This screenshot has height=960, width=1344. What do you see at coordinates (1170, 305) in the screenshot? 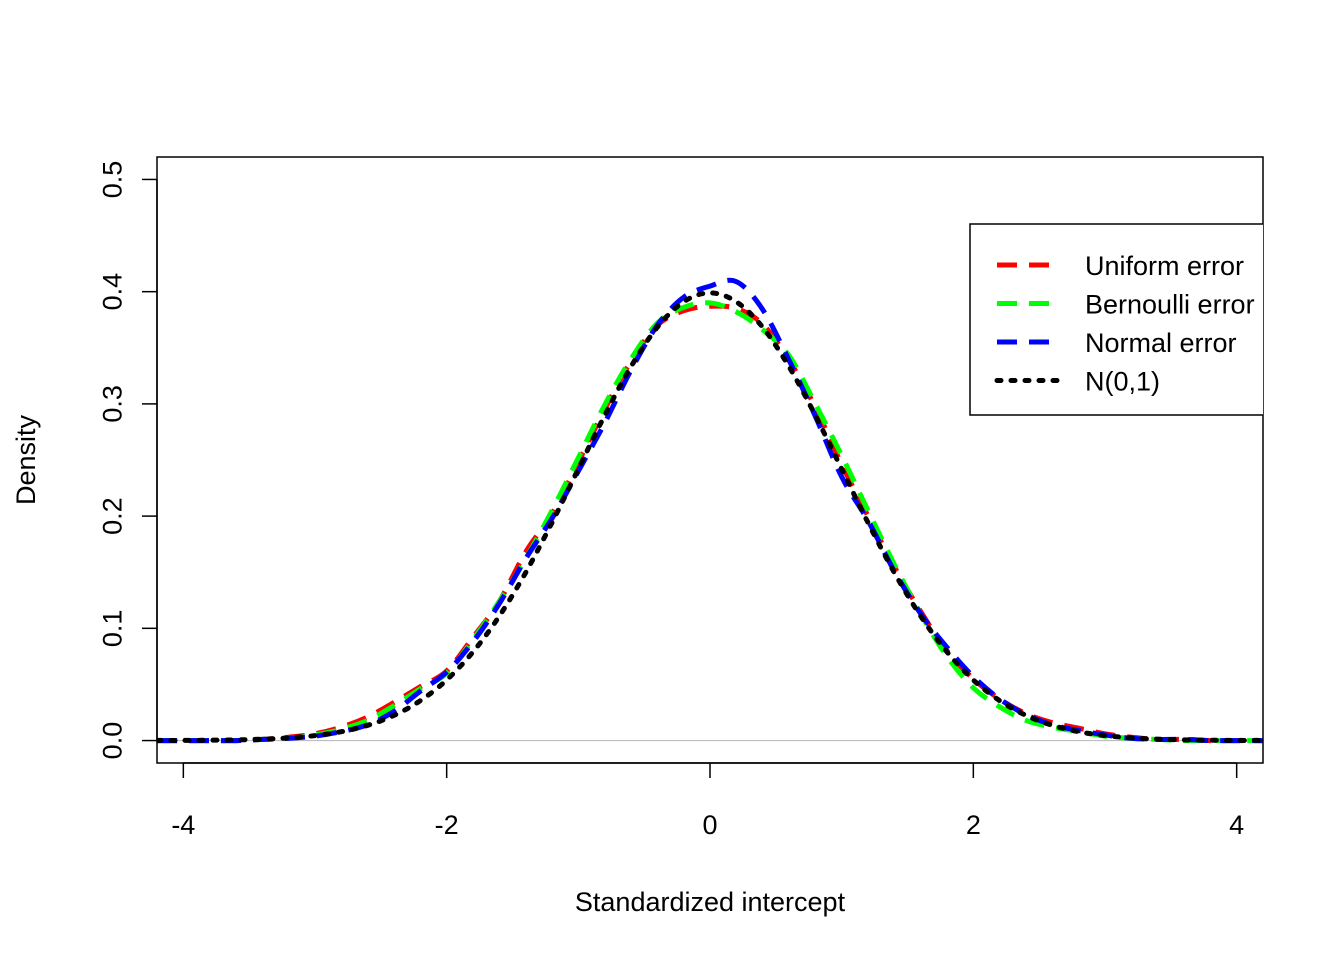
I see `legend-label: Bernoulli error` at bounding box center [1170, 305].